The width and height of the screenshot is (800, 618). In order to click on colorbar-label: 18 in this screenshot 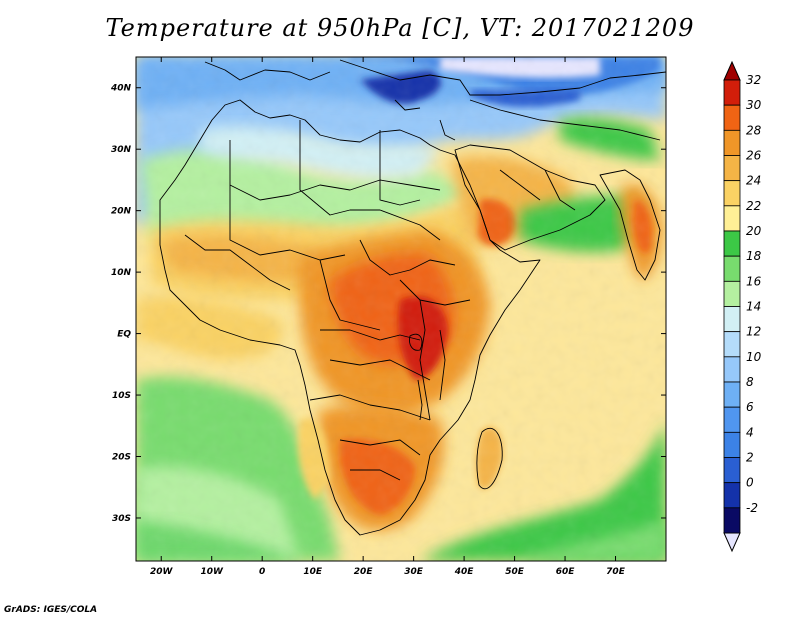, I will do `click(754, 256)`.